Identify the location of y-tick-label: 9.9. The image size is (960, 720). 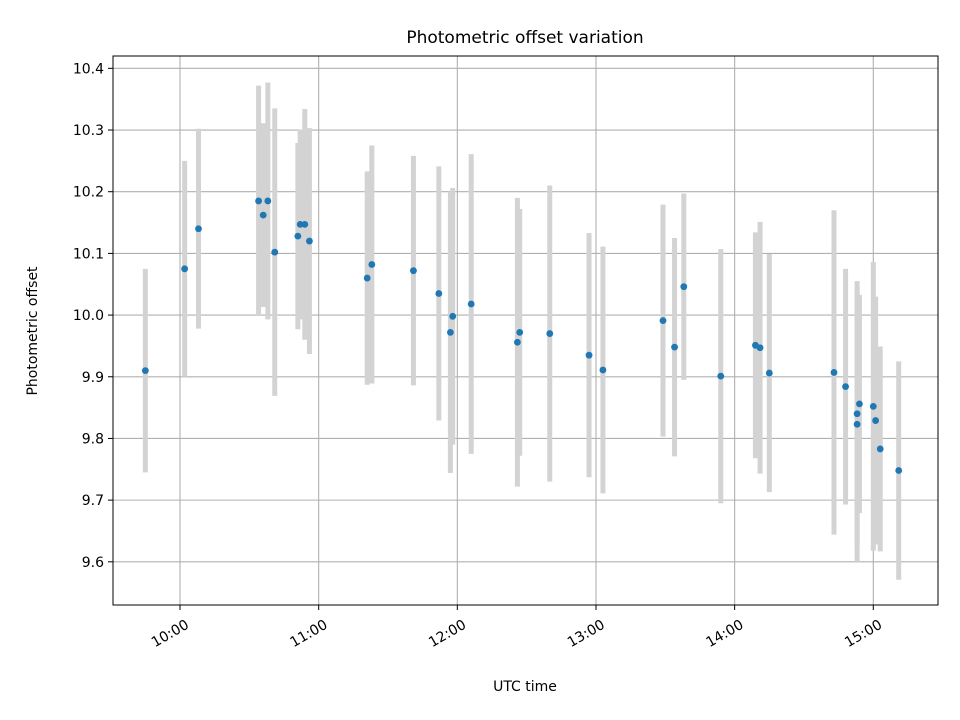
(93, 378).